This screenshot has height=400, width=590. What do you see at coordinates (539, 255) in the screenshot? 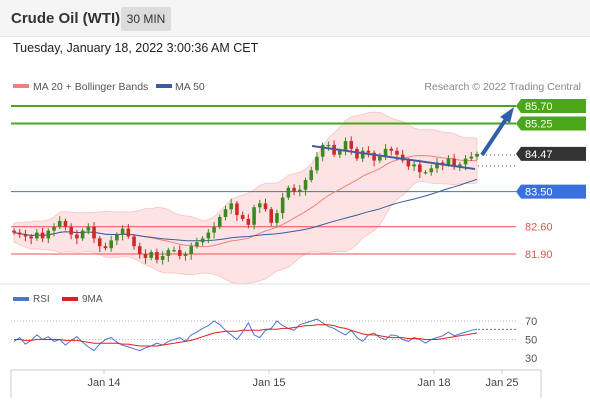
I see `price-label-81-90: 81.90` at bounding box center [539, 255].